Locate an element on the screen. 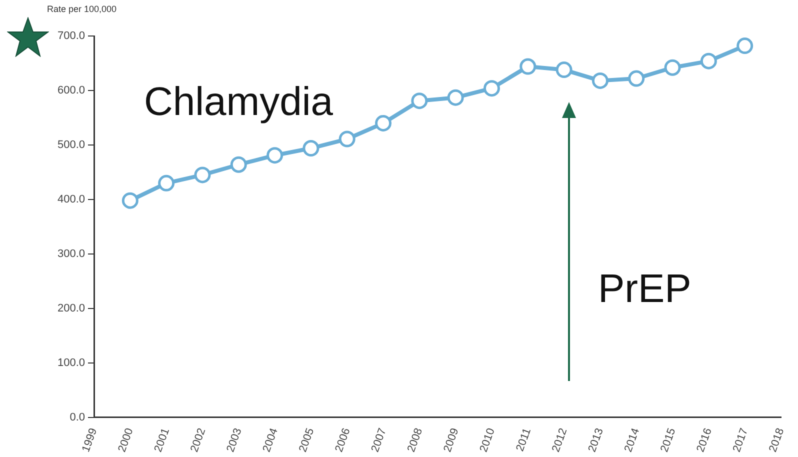 The width and height of the screenshot is (798, 457). y-tick-label: 0.0 is located at coordinates (77, 418).